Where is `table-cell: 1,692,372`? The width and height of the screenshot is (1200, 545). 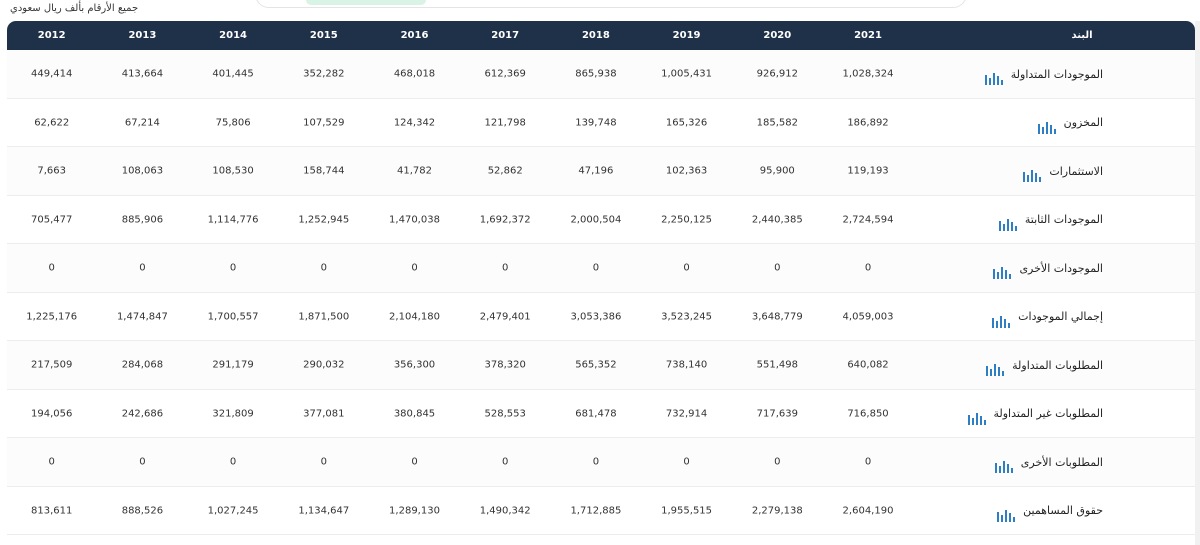 table-cell: 1,692,372 is located at coordinates (505, 220).